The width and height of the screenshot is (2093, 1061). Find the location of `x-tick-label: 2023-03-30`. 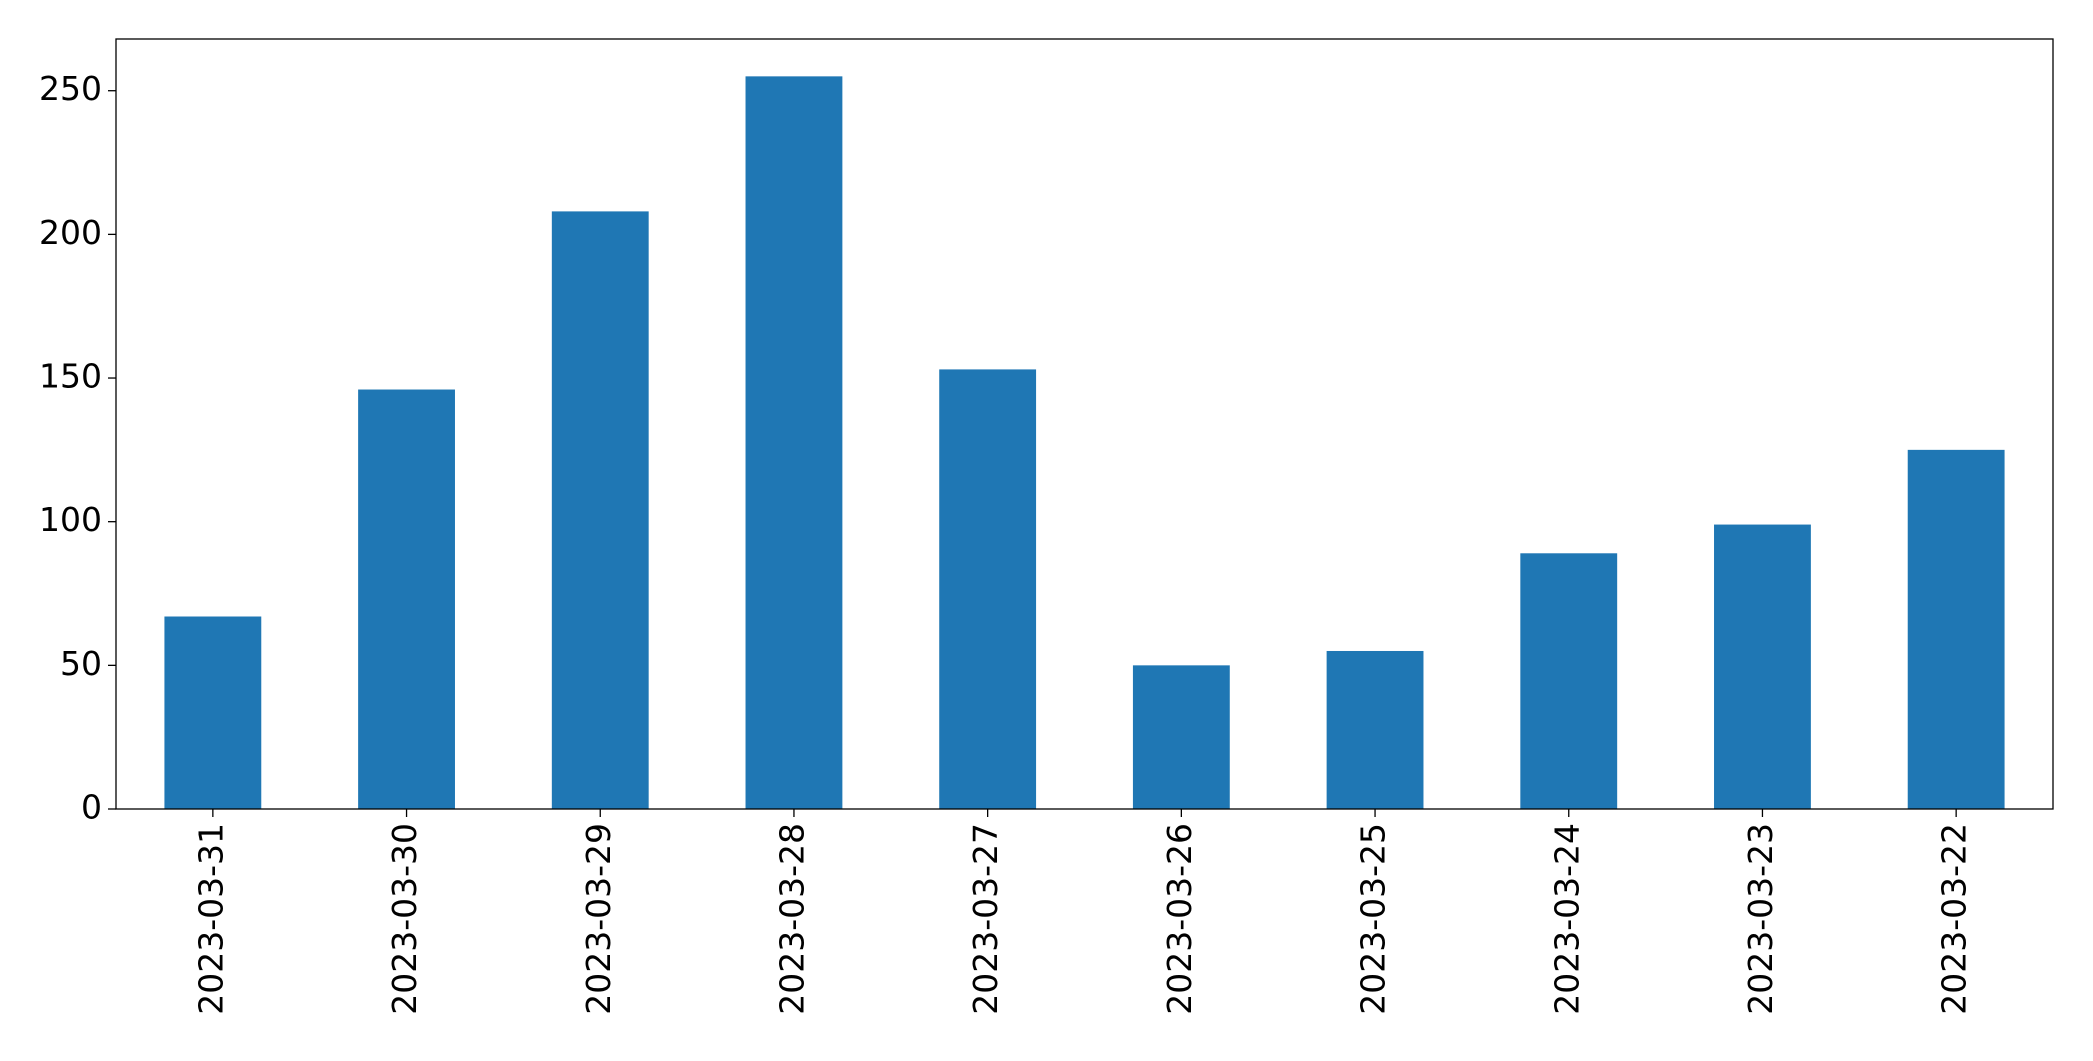

x-tick-label: 2023-03-30 is located at coordinates (404, 919).